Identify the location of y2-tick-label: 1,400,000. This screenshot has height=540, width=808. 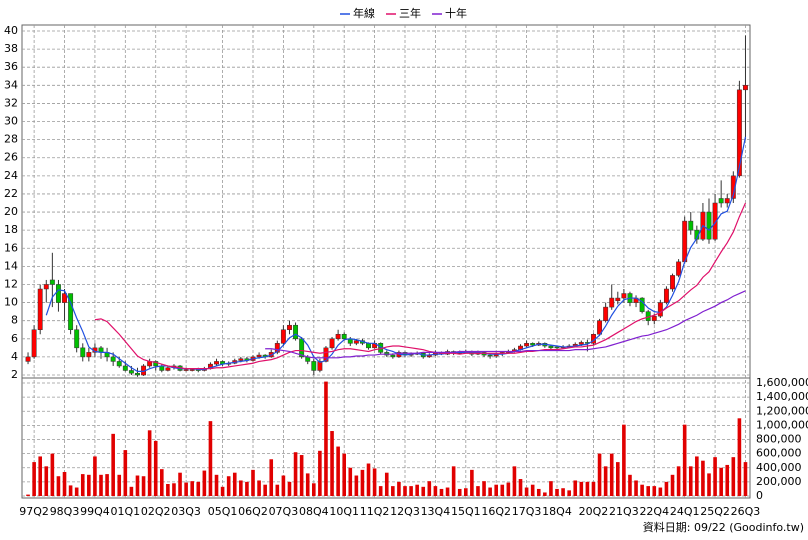
(782, 396).